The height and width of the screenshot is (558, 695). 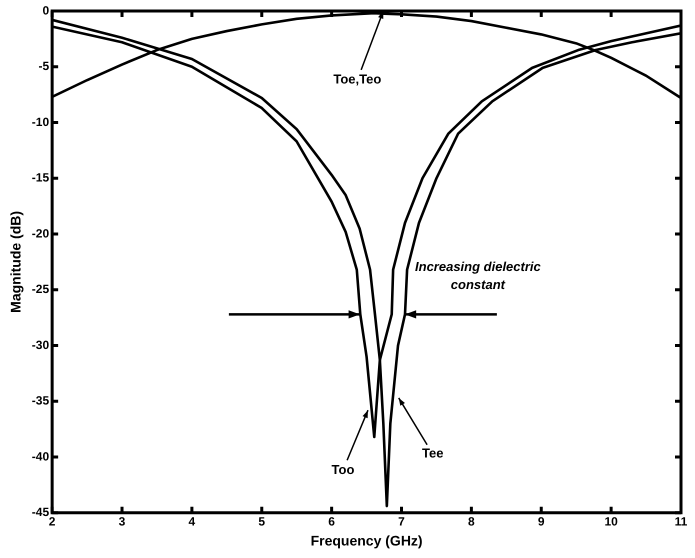 I want to click on annotation: Tee, so click(x=433, y=453).